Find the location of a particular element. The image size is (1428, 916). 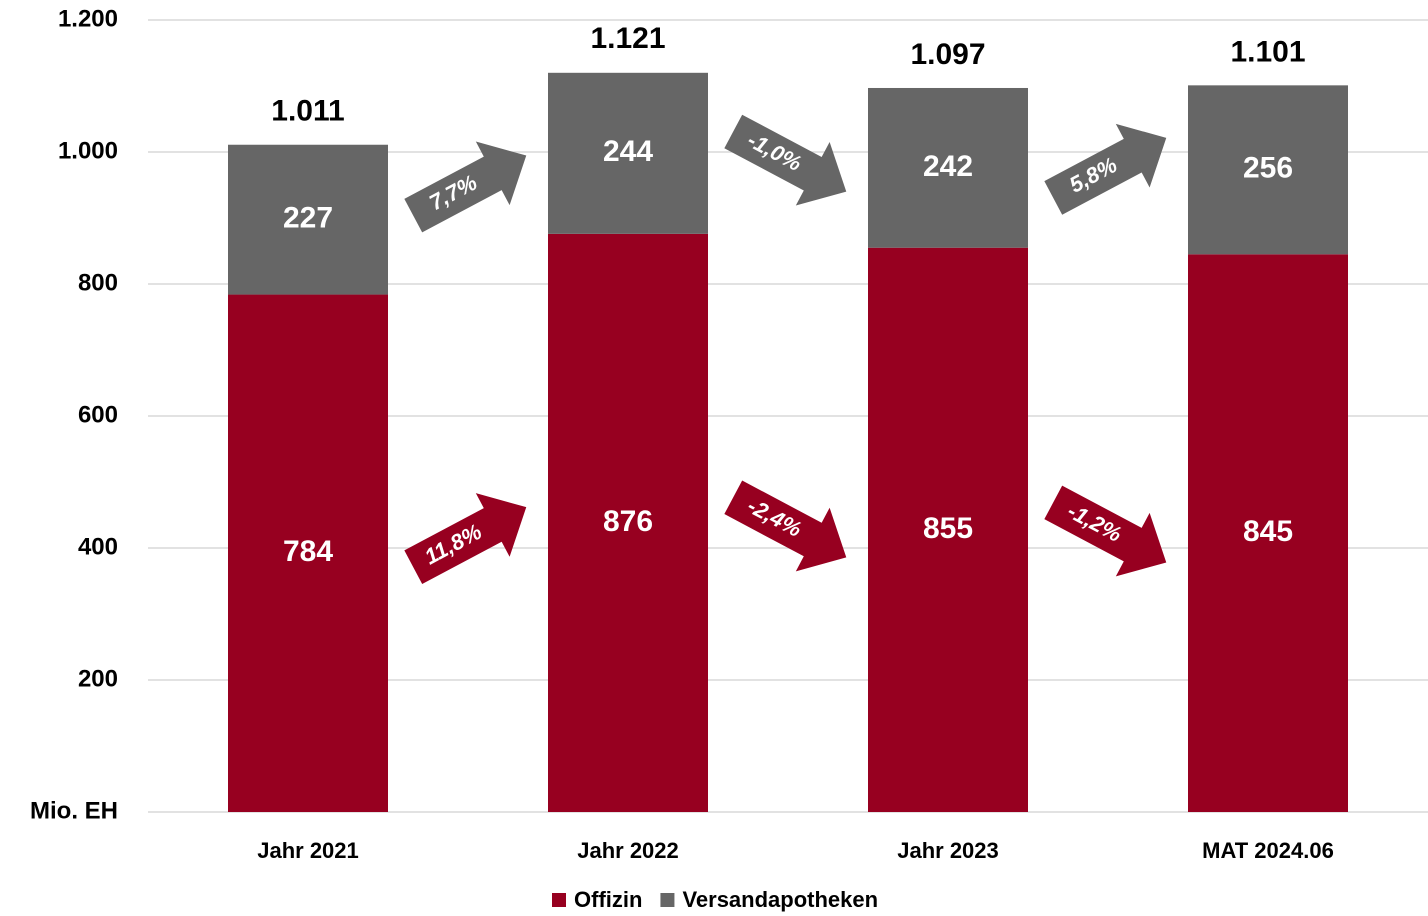

x-tick-label: Jahr 2023 is located at coordinates (948, 850).